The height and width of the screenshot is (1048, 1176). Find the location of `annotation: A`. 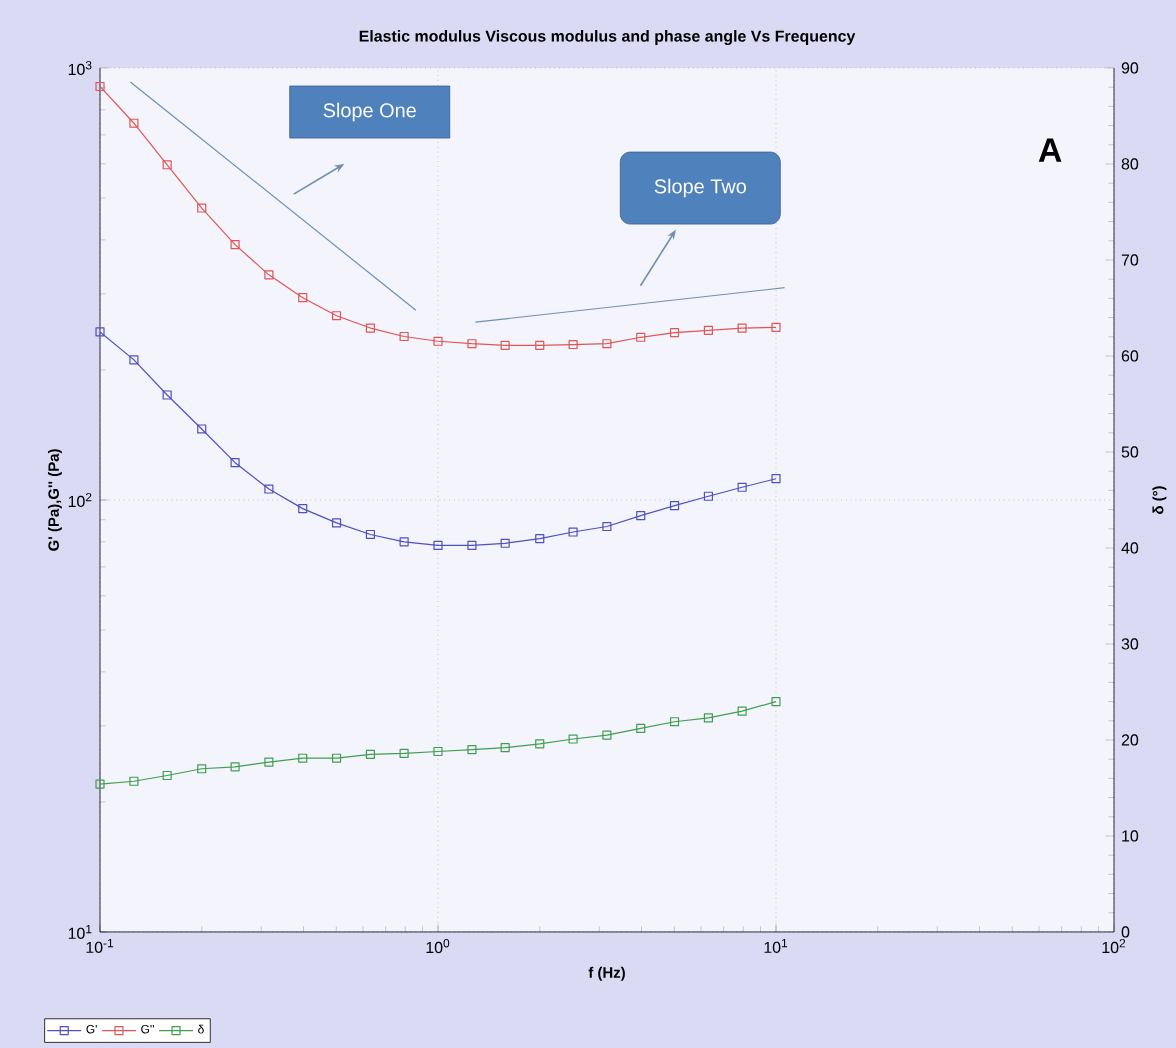

annotation: A is located at coordinates (1050, 150).